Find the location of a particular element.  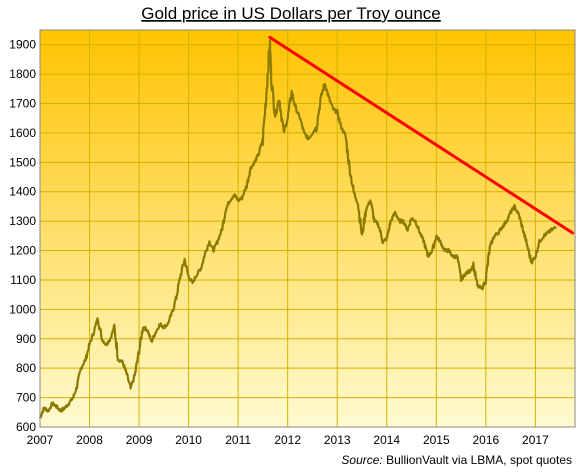

x-tick-label: 2011 is located at coordinates (238, 440).